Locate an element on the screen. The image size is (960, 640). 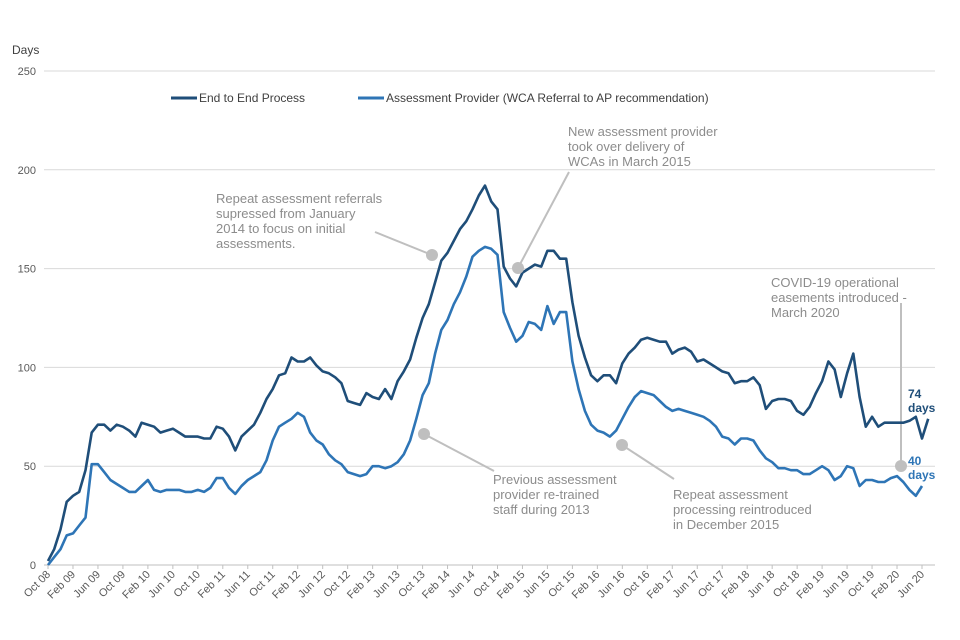
y-tick-label: 200 is located at coordinates (27, 171).